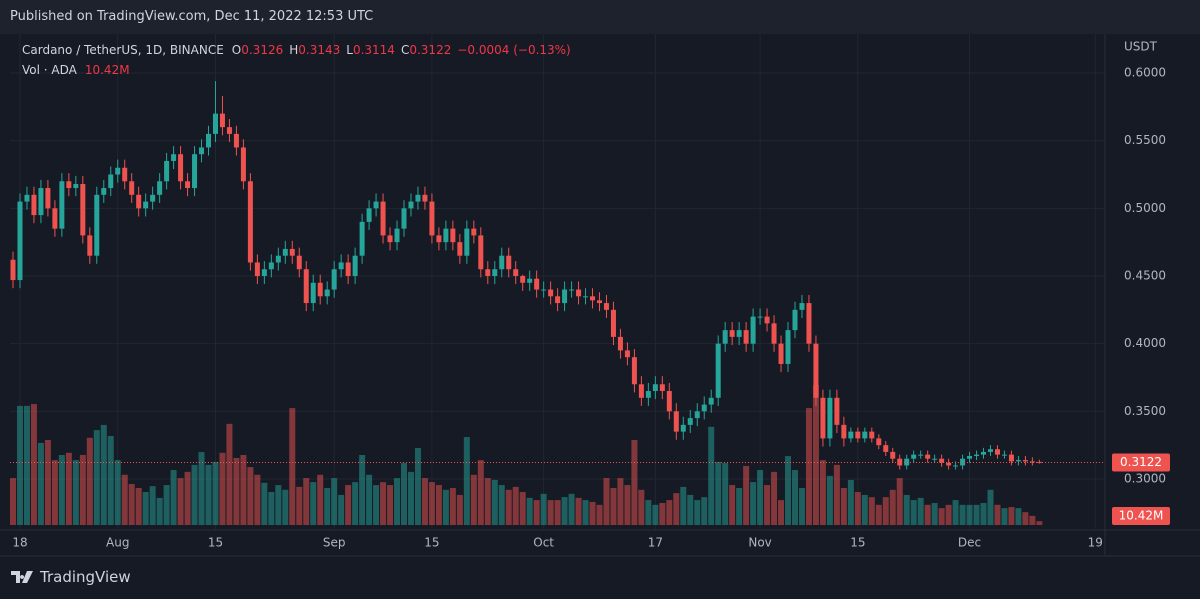 The width and height of the screenshot is (1200, 599). Describe the element at coordinates (1145, 478) in the screenshot. I see `y-tick-label: 0.3000` at that location.